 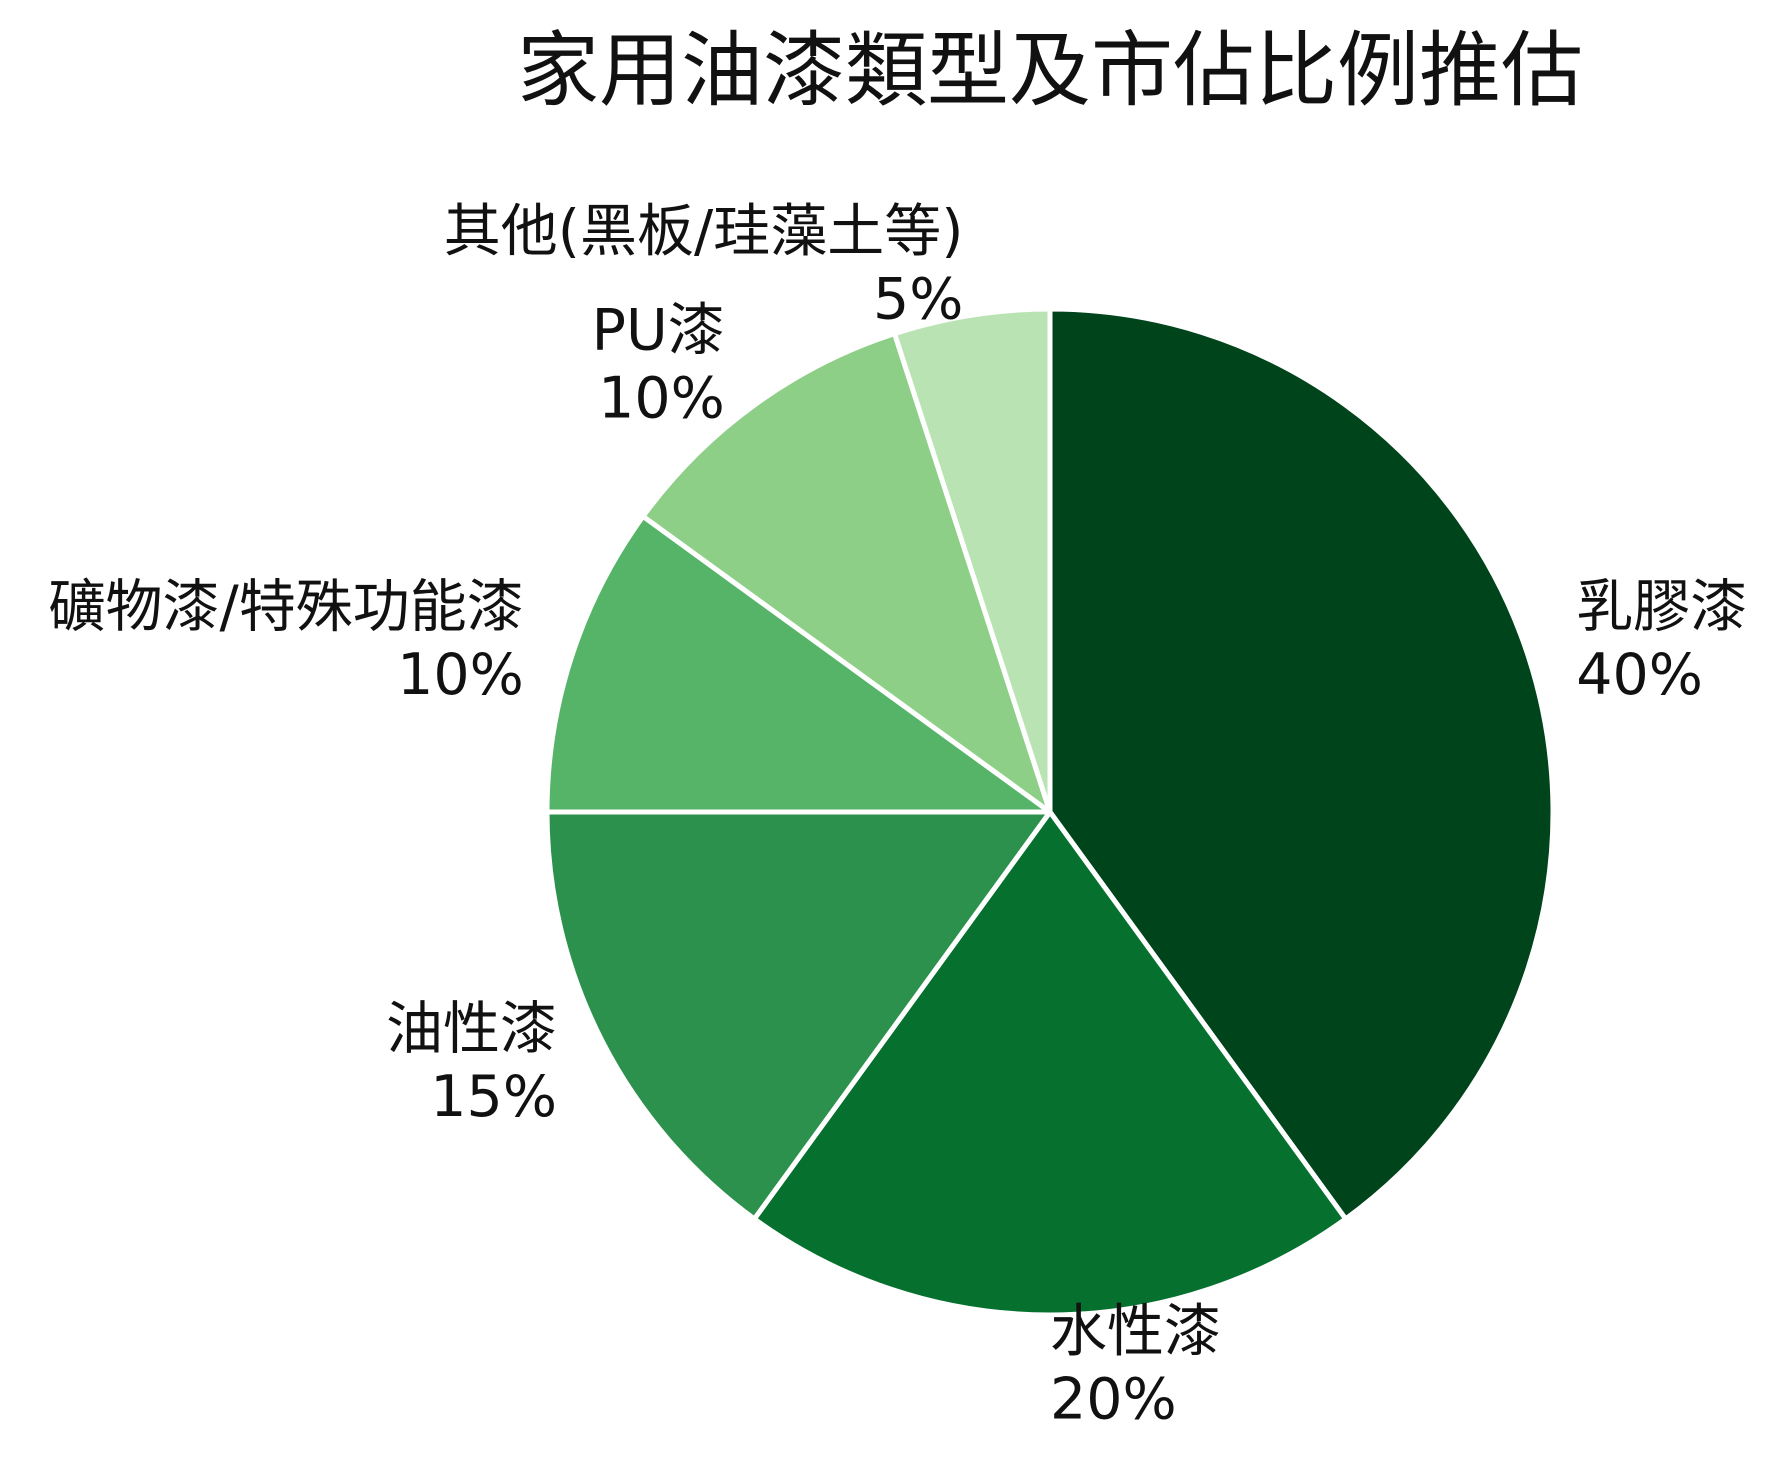 What do you see at coordinates (661, 398) in the screenshot?
I see `slice-percent-label-pu-paint: 10%` at bounding box center [661, 398].